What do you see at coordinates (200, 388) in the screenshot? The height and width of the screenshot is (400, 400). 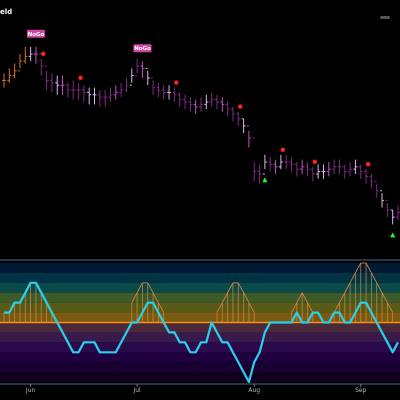 I see `x-axis: Jun Jul Aug Sep` at bounding box center [200, 388].